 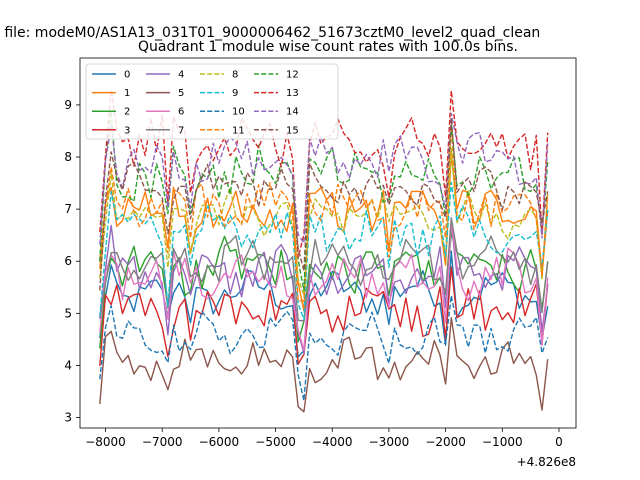 What do you see at coordinates (105, 442) in the screenshot?
I see `x-tick-label: −8000` at bounding box center [105, 442].